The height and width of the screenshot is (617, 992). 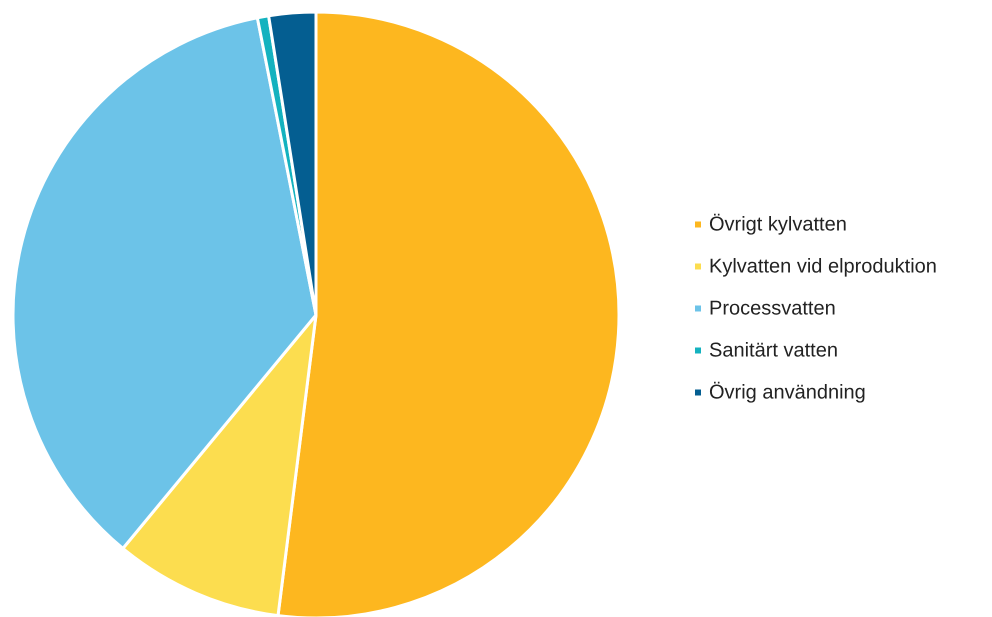 What do you see at coordinates (772, 309) in the screenshot?
I see `legend-label: Processvatten` at bounding box center [772, 309].